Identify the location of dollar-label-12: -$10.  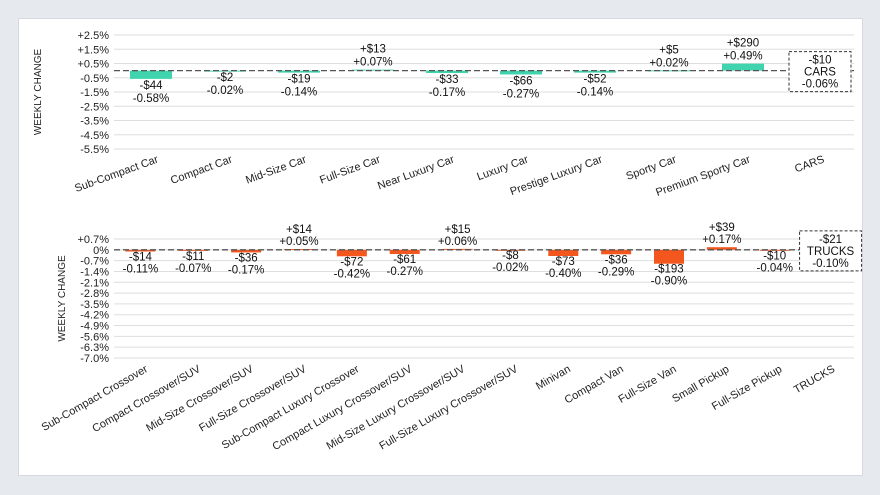
(774, 256).